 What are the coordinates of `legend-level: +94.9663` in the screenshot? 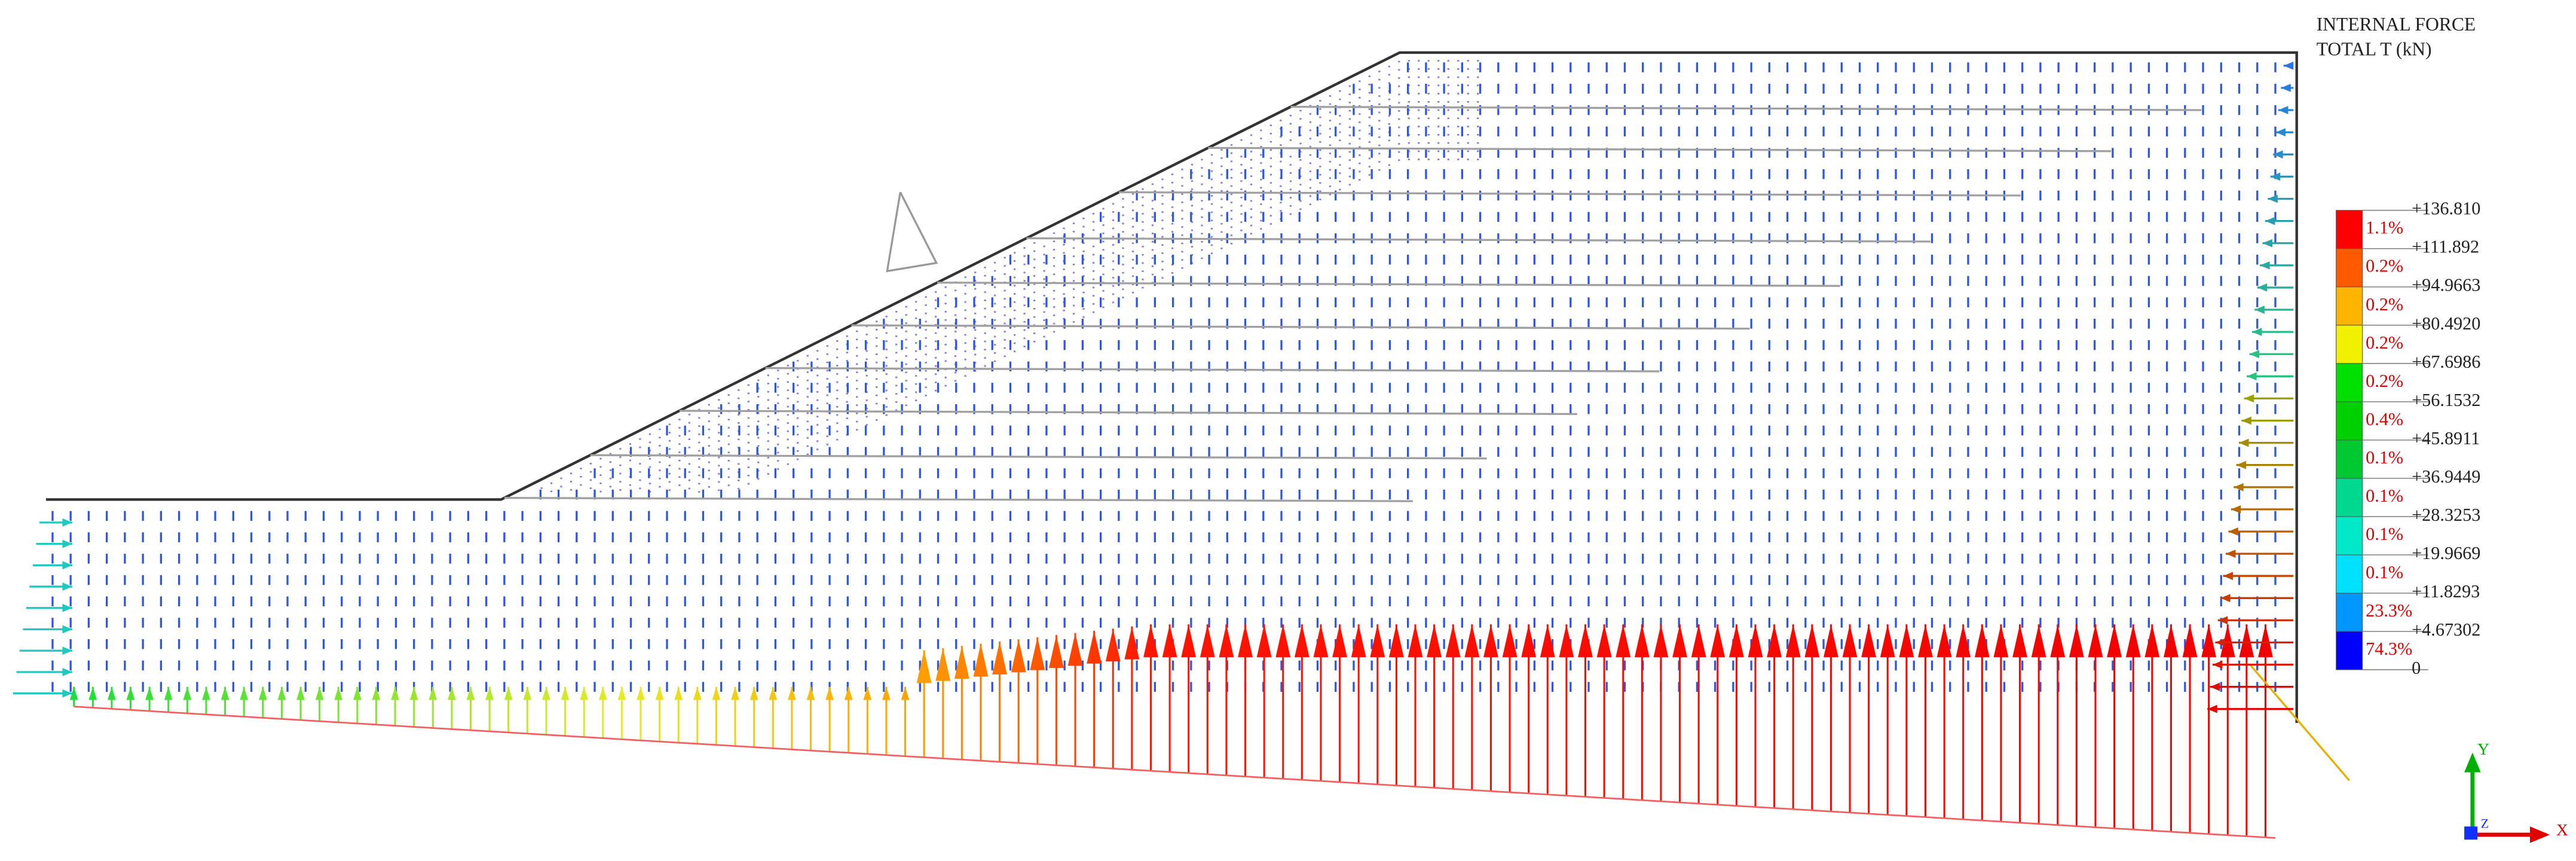 It's located at (2446, 285).